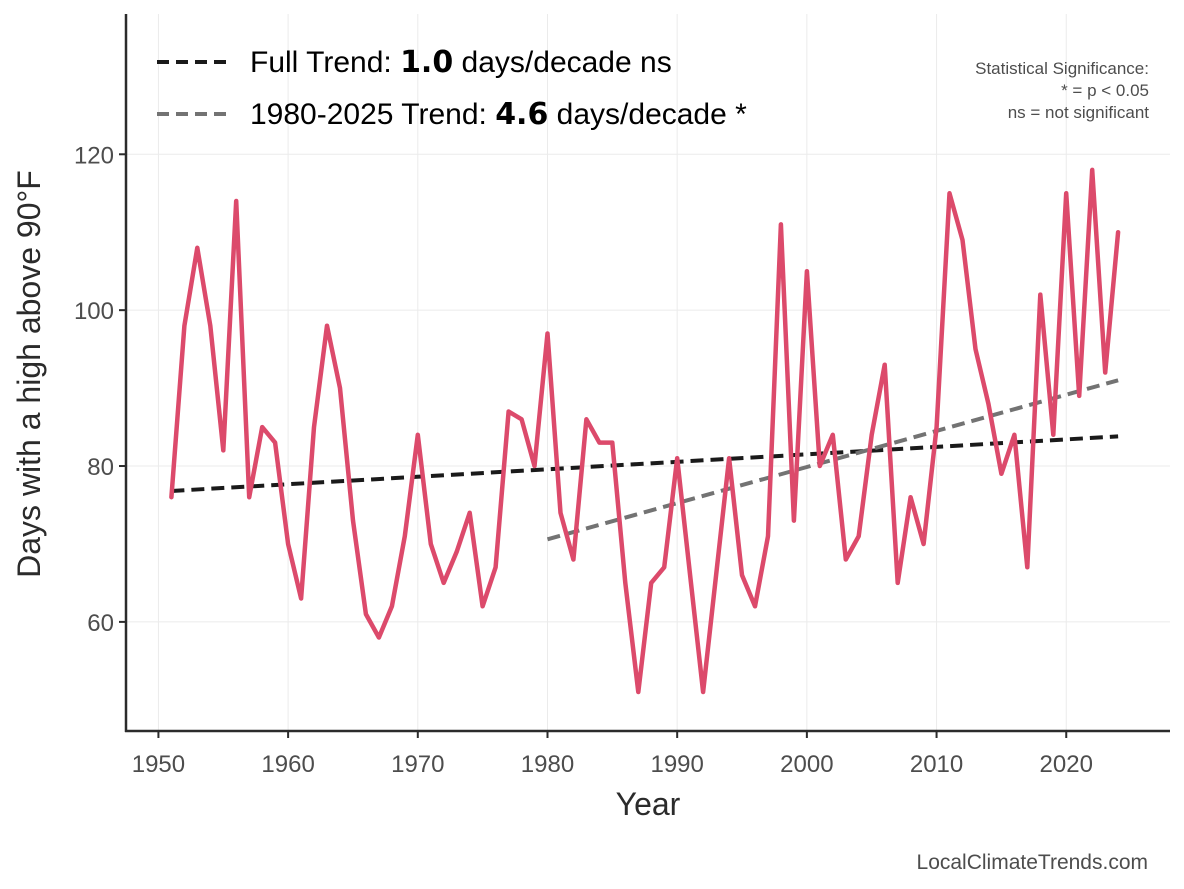  What do you see at coordinates (94, 155) in the screenshot?
I see `y-tick-label: 120` at bounding box center [94, 155].